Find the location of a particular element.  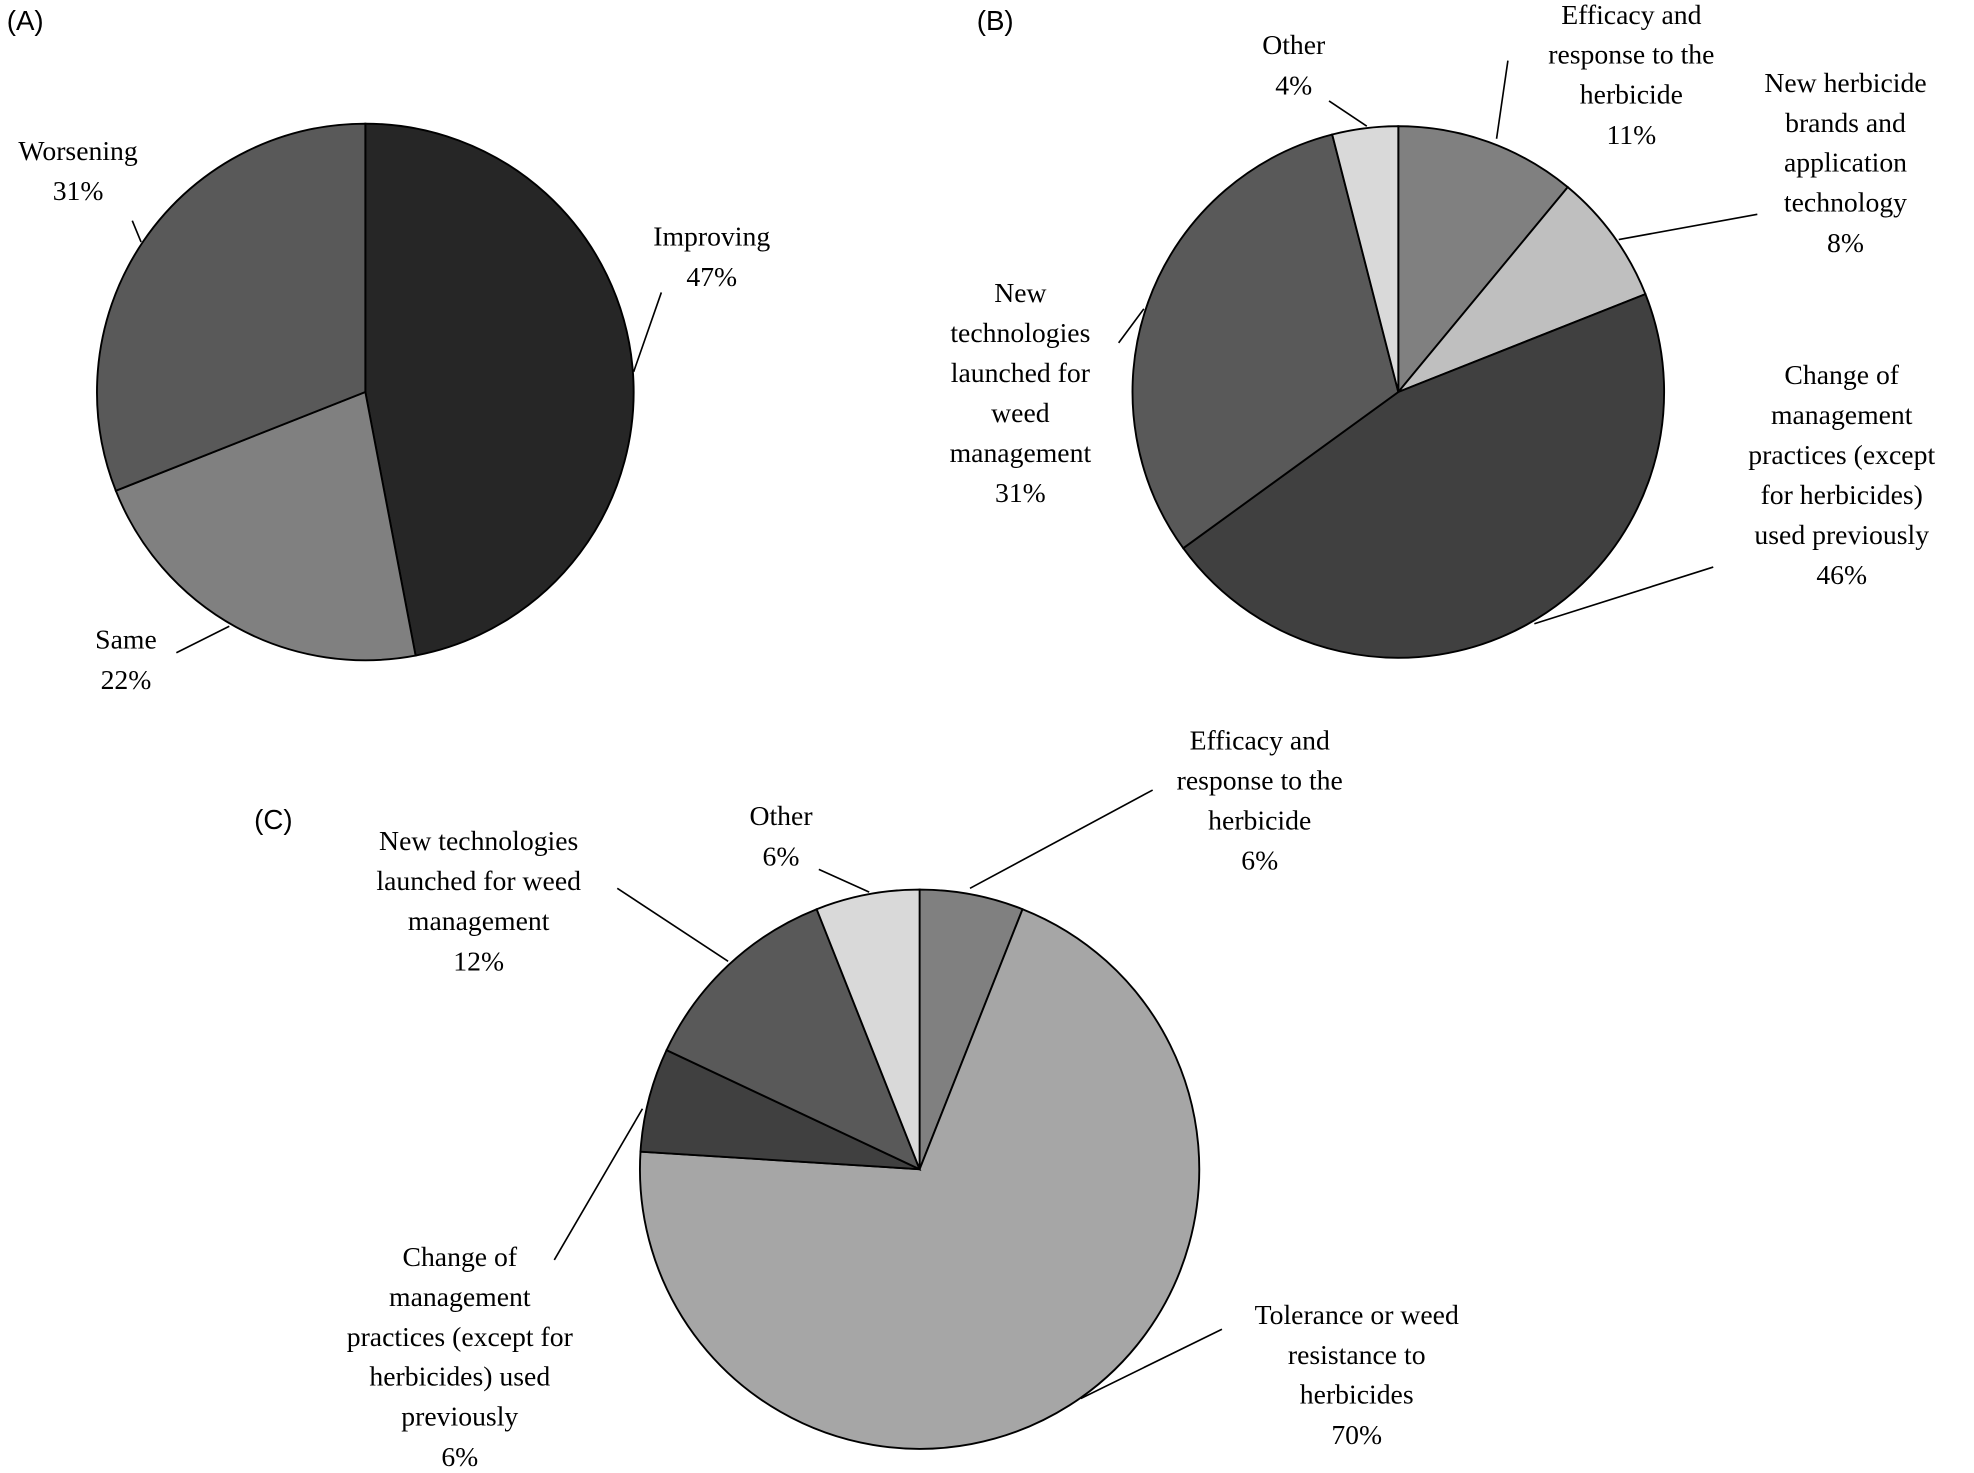

value-label: 47% is located at coordinates (711, 276).